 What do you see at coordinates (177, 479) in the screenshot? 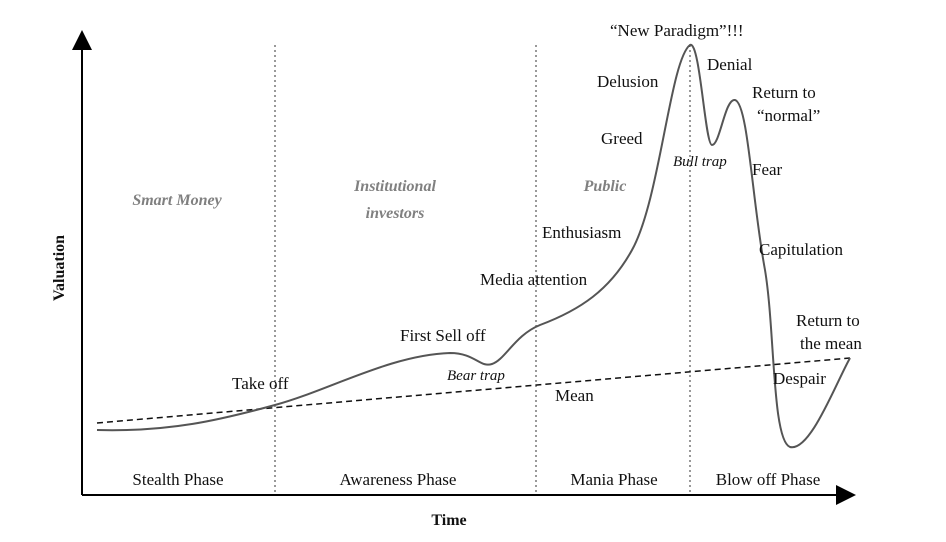
I see `phase-label: Stealth Phase` at bounding box center [177, 479].